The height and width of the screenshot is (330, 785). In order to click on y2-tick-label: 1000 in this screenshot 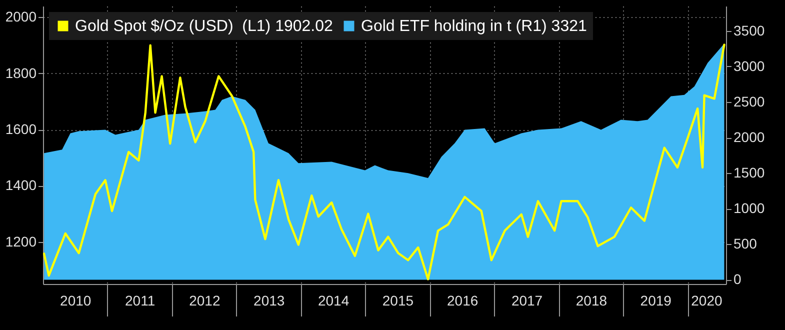, I will do `click(749, 208)`.